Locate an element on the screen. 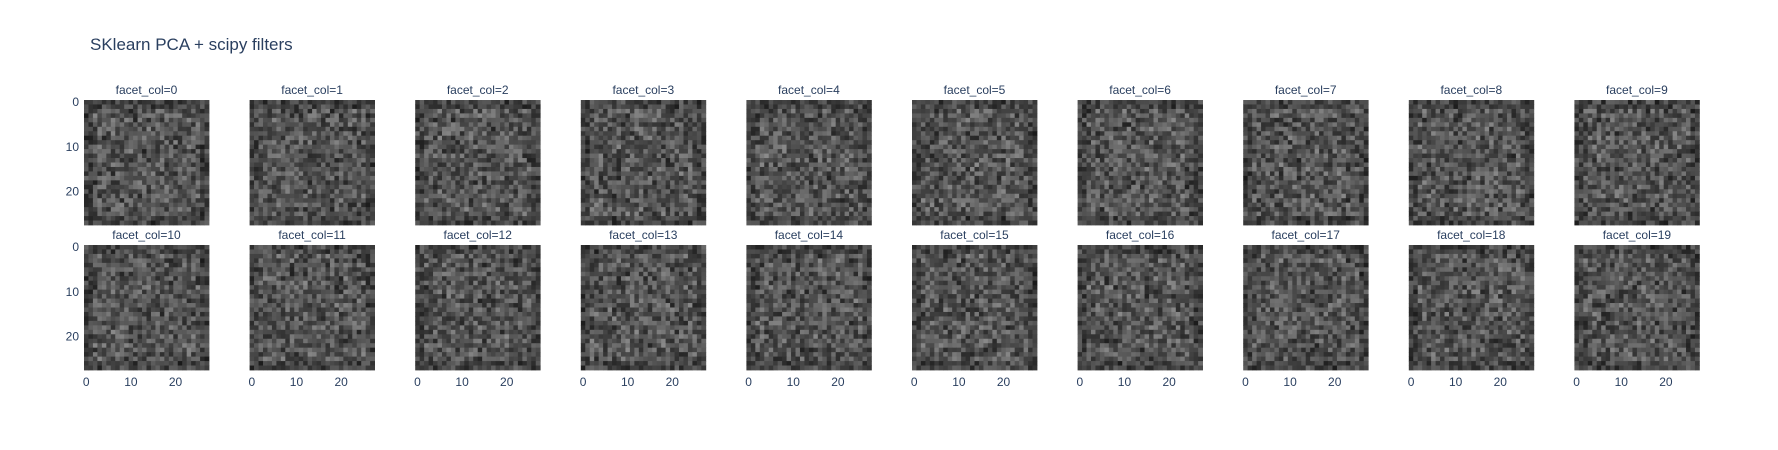 The height and width of the screenshot is (450, 1778). facet-panel-6: facet_col=6 is located at coordinates (1140, 154).